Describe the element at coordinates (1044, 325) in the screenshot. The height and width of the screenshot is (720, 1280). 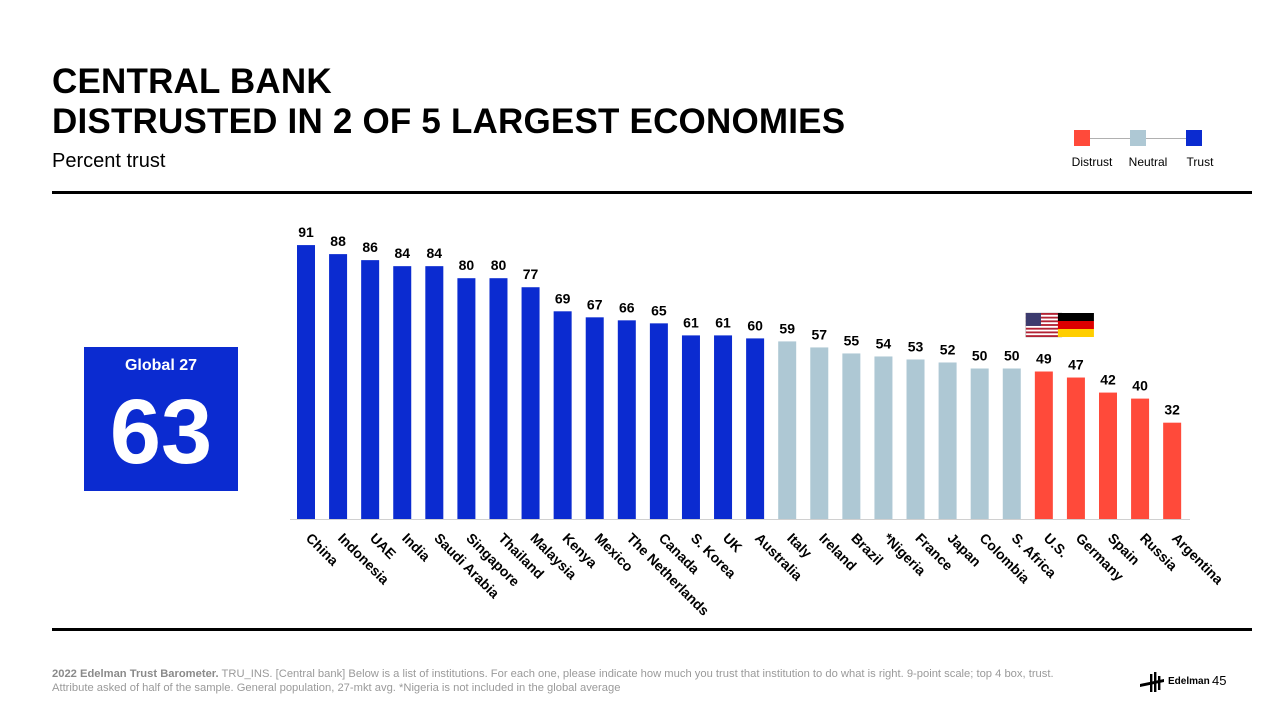
I see `us-flag` at that location.